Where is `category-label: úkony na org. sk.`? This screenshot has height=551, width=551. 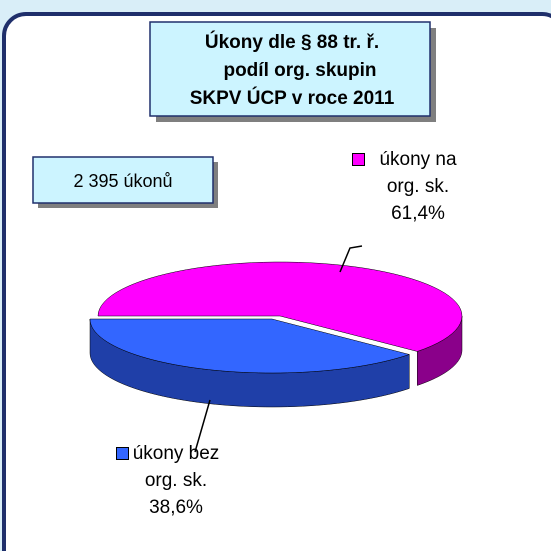
category-label: úkony na org. sk. is located at coordinates (418, 173).